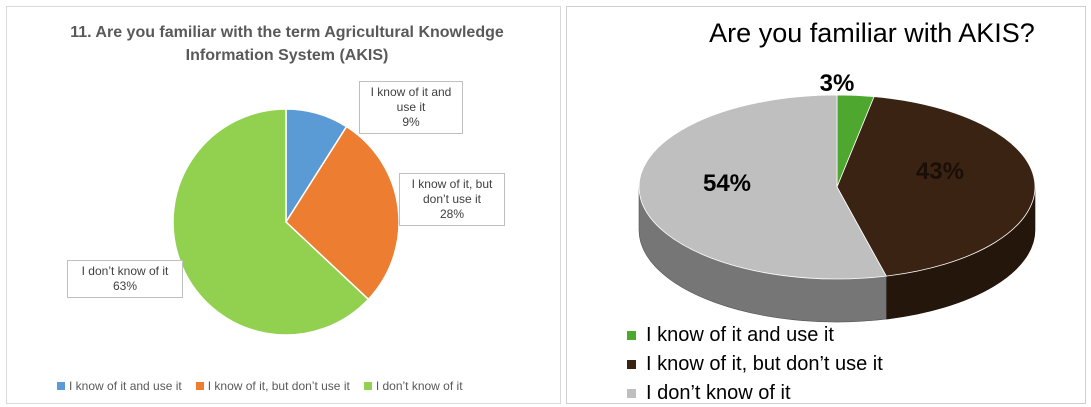 The image size is (1091, 407). Describe the element at coordinates (837, 83) in the screenshot. I see `right-pie-value-label-0: 3%` at that location.